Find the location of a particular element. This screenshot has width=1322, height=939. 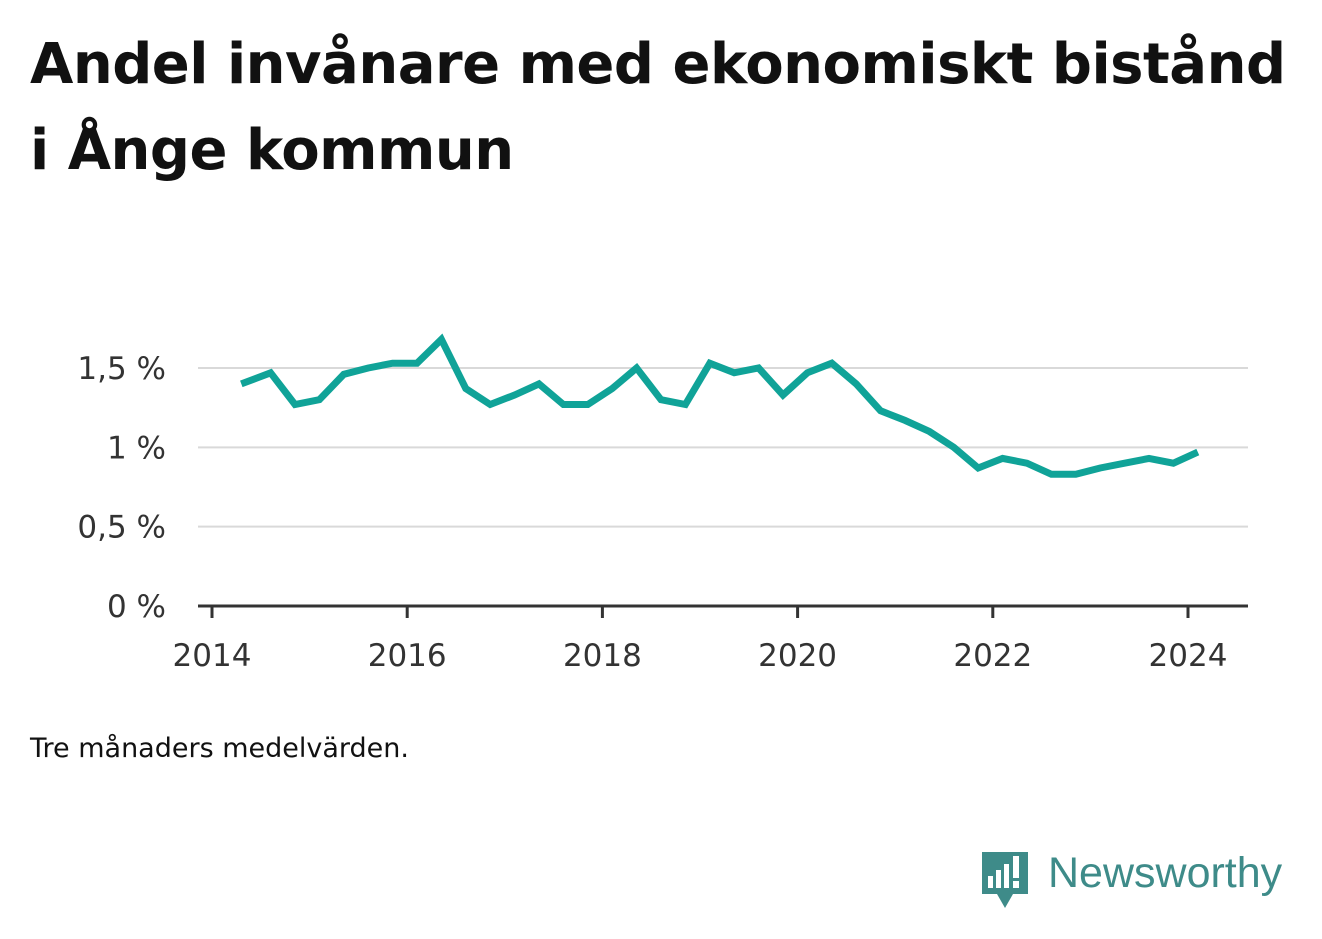

y-tick-labels: 0 % 0,5 % 1 % 1,5 % is located at coordinates (121, 488).